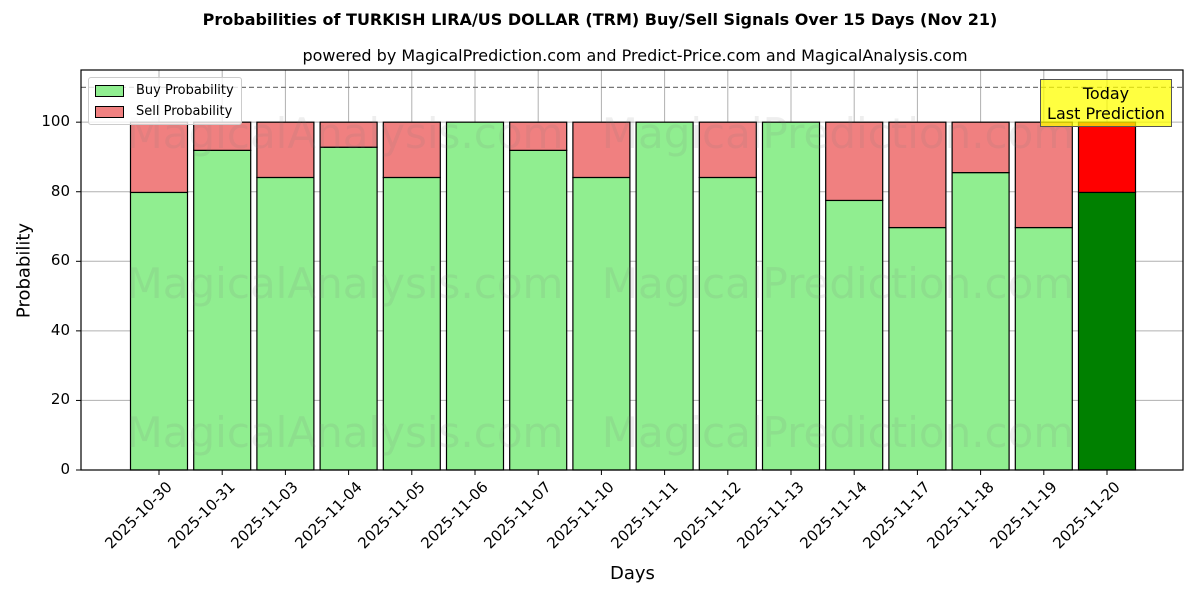  What do you see at coordinates (60, 329) in the screenshot?
I see `y-tick-label: 40` at bounding box center [60, 329].